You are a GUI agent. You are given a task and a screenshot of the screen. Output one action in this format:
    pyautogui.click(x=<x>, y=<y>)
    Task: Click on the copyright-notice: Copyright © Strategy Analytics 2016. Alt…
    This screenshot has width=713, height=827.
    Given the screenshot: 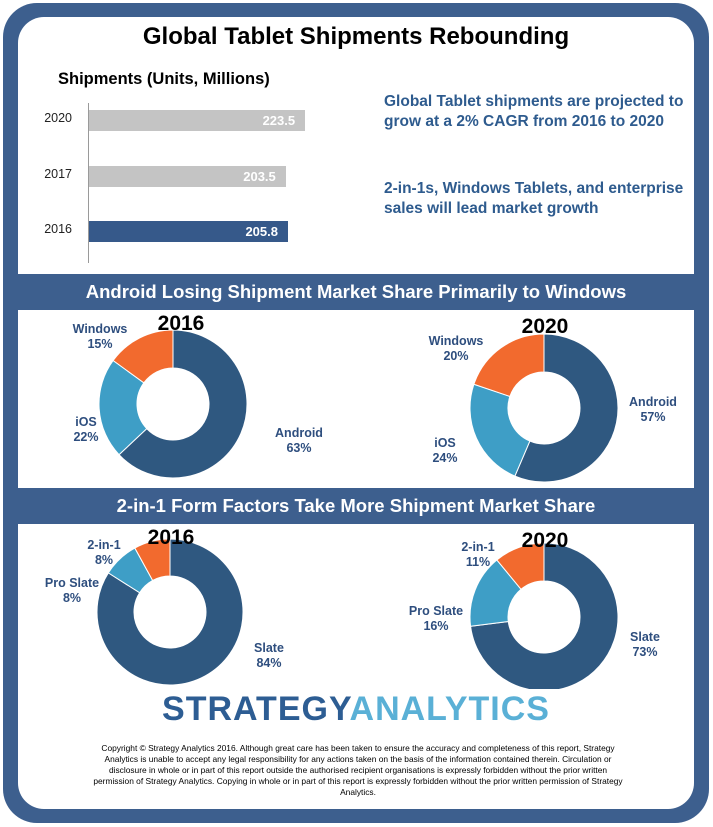 What is the action you would take?
    pyautogui.click(x=358, y=770)
    